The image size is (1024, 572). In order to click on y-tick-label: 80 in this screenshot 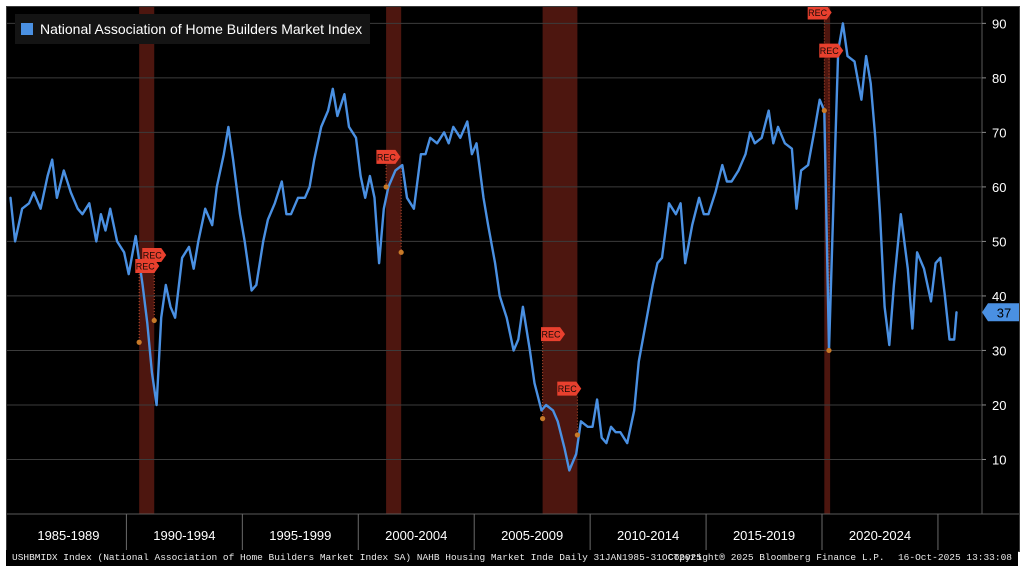, I will do `click(999, 78)`.